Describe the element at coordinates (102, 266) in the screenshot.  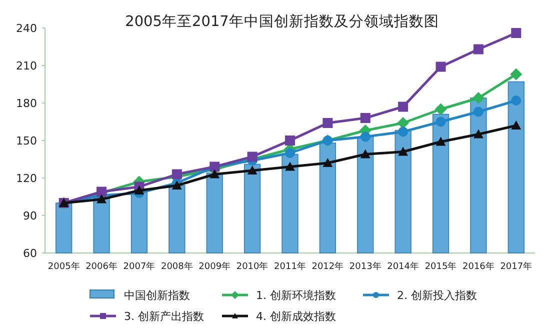
I see `x-tick-label: 2006年` at that location.